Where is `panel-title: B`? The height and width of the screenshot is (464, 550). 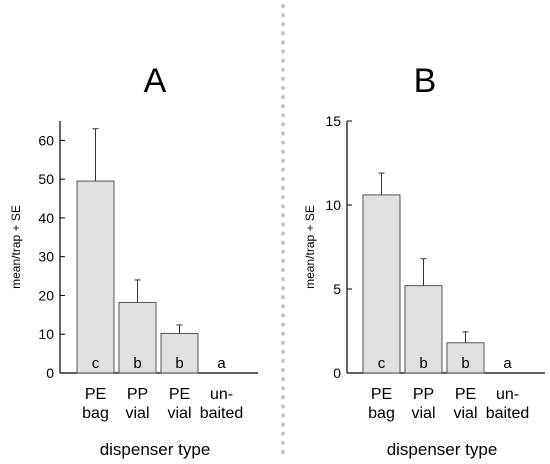
panel-title: B is located at coordinates (425, 81).